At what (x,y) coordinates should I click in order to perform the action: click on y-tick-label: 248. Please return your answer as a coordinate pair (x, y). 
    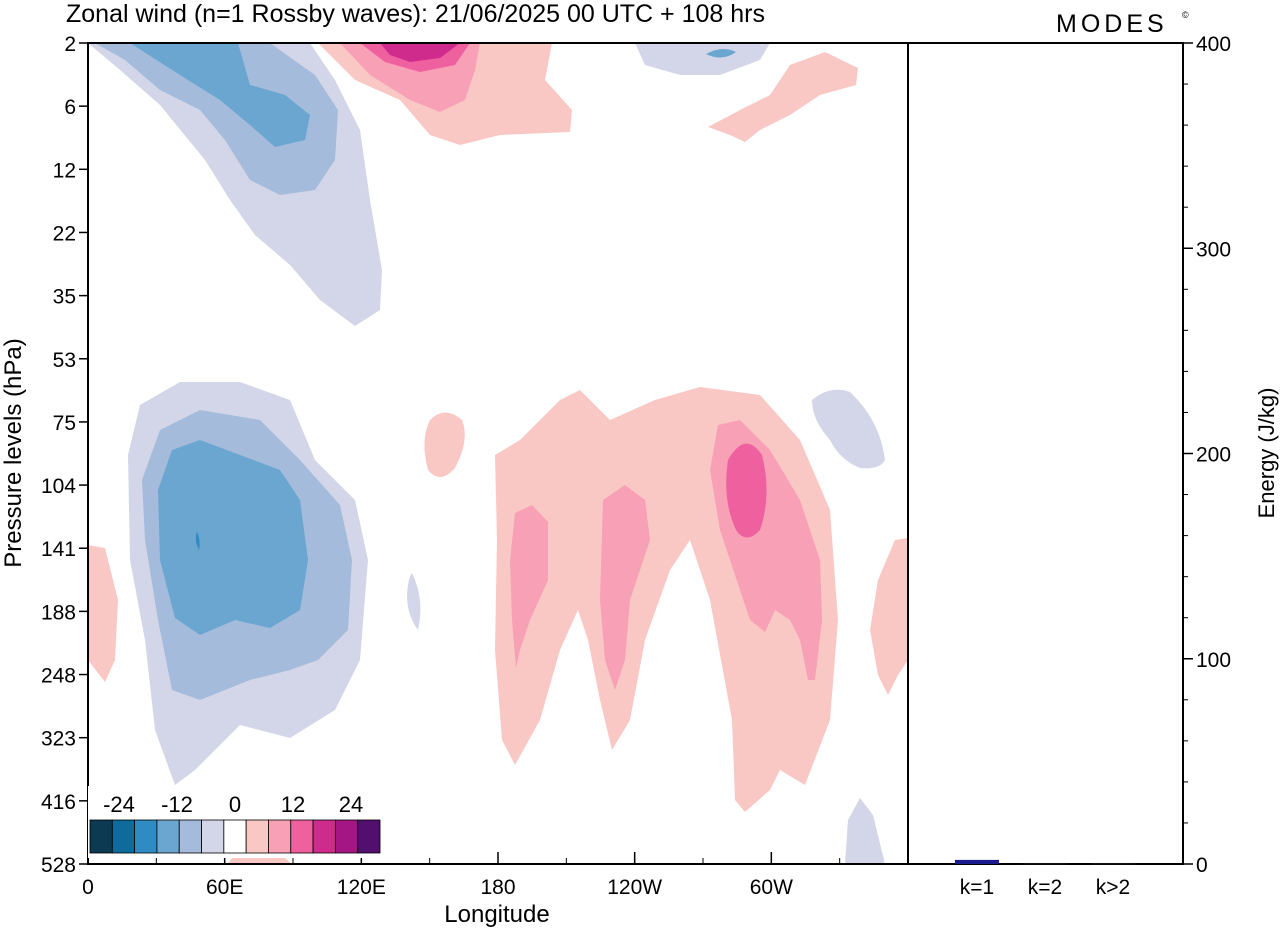
    Looking at the image, I should click on (58, 676).